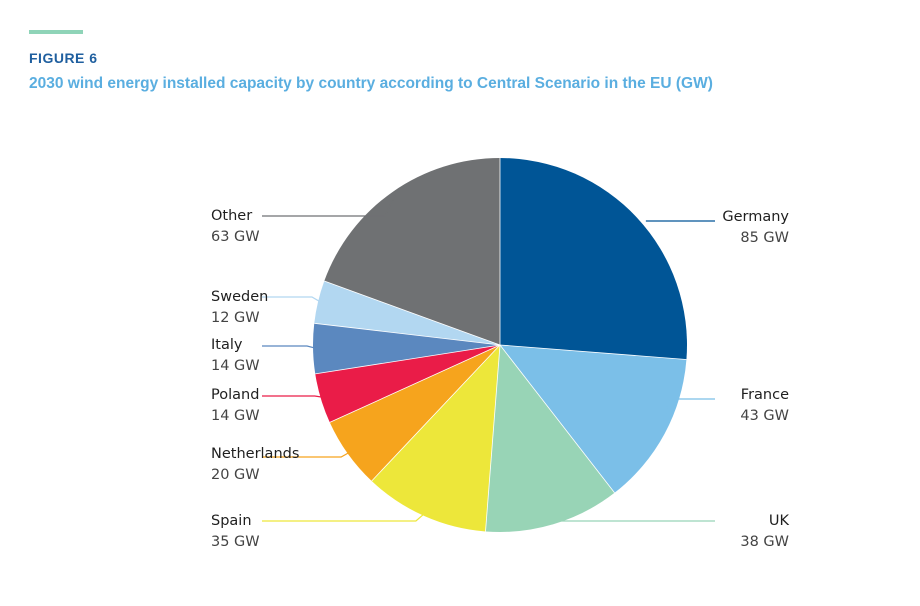 This screenshot has height=606, width=920. I want to click on leader-line-netherlands, so click(307, 454).